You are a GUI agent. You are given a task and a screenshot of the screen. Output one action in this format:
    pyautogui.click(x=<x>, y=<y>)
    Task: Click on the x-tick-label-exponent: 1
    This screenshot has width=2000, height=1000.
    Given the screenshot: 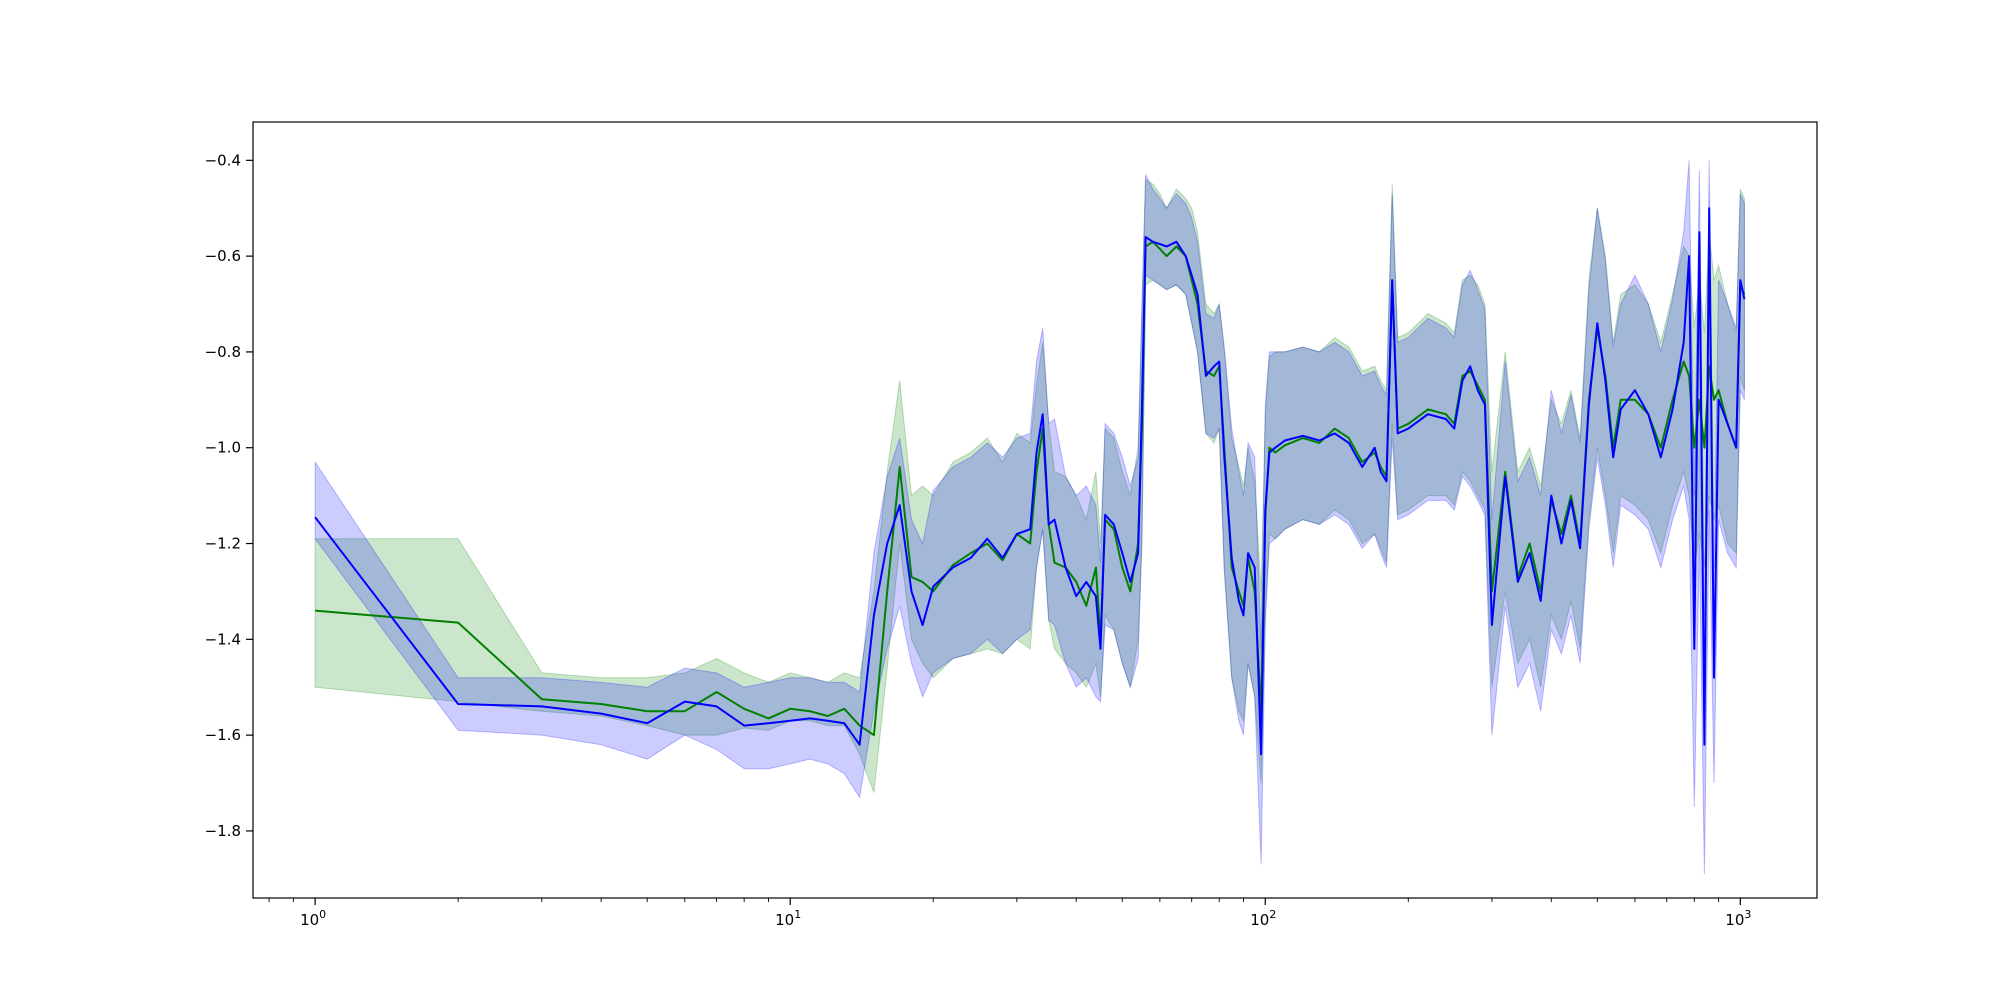 What is the action you would take?
    pyautogui.click(x=797, y=914)
    